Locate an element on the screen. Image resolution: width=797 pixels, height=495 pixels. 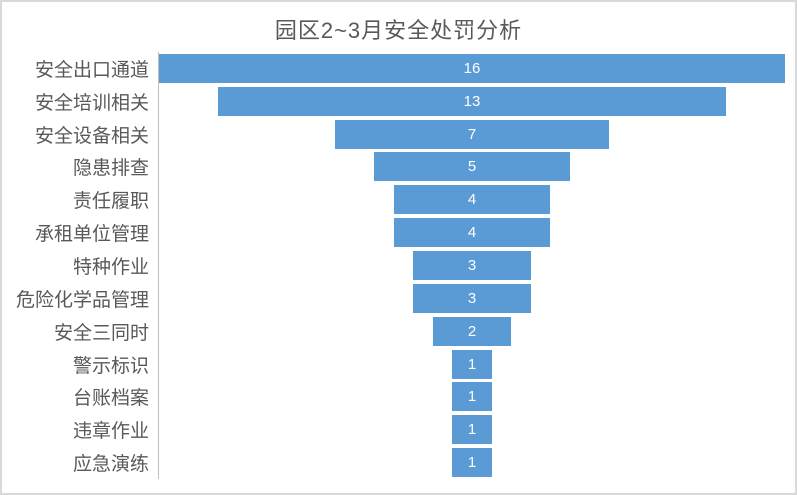
funnel-bar: 7 is located at coordinates (472, 134).